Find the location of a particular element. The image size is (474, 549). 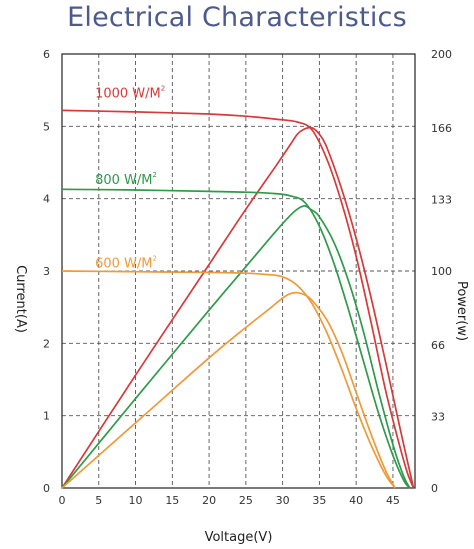

series-label-1: 800 W/M2 is located at coordinates (126, 179).